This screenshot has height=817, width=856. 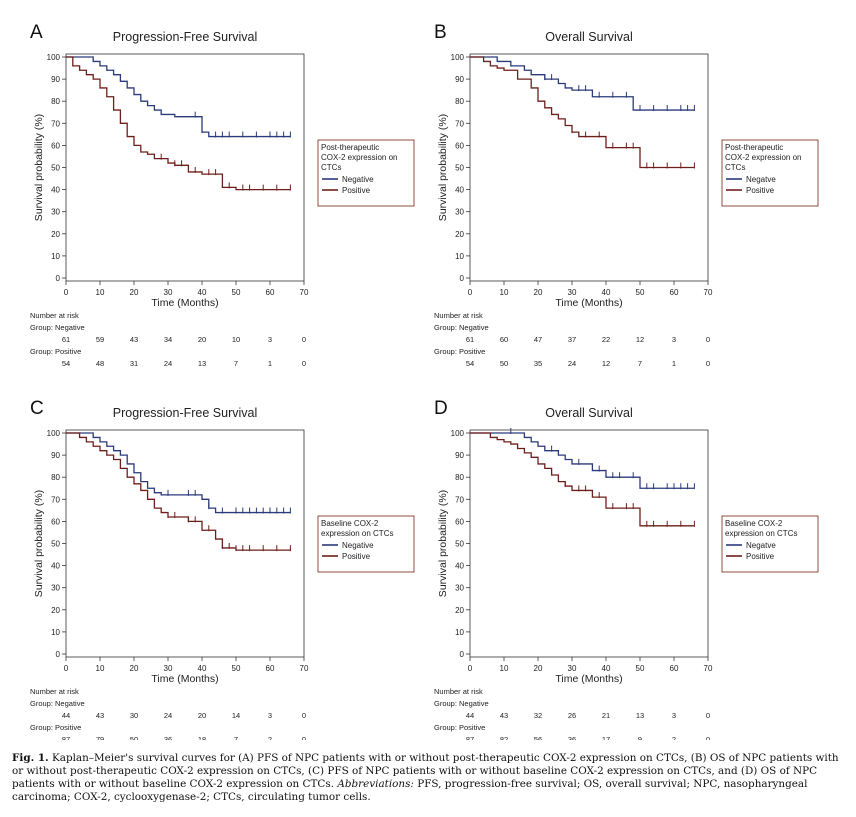 What do you see at coordinates (504, 339) in the screenshot?
I see `risk-count: 60` at bounding box center [504, 339].